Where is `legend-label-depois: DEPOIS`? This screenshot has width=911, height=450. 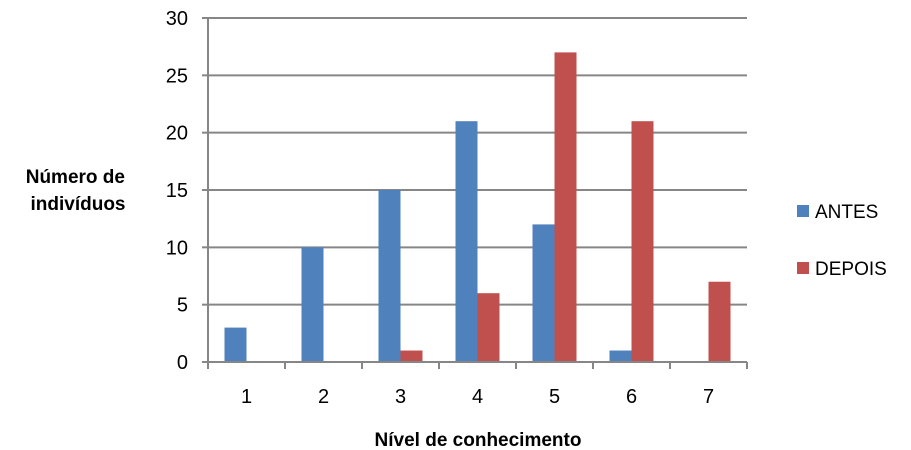
legend-label-depois: DEPOIS is located at coordinates (851, 269).